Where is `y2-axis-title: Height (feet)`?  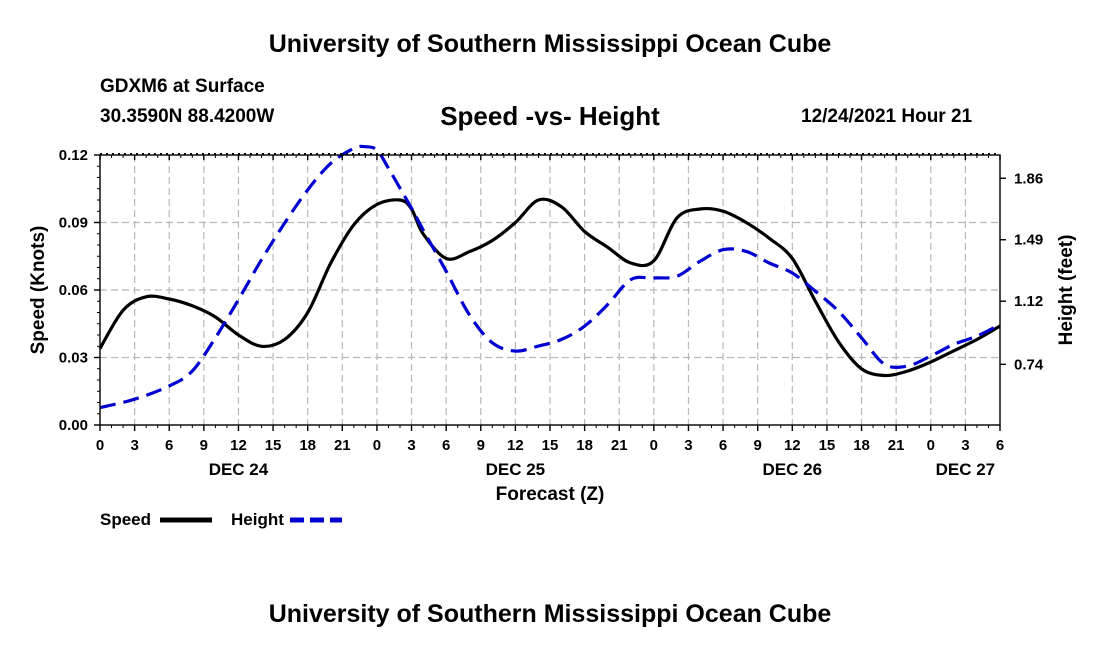
y2-axis-title: Height (feet) is located at coordinates (1066, 290).